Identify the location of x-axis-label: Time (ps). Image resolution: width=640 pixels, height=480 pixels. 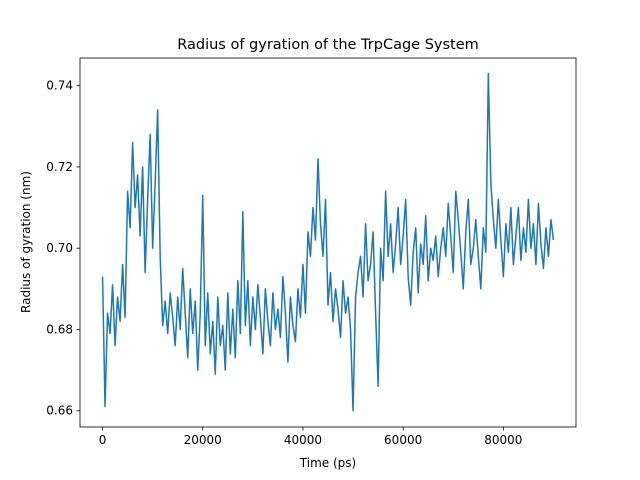
(327, 463).